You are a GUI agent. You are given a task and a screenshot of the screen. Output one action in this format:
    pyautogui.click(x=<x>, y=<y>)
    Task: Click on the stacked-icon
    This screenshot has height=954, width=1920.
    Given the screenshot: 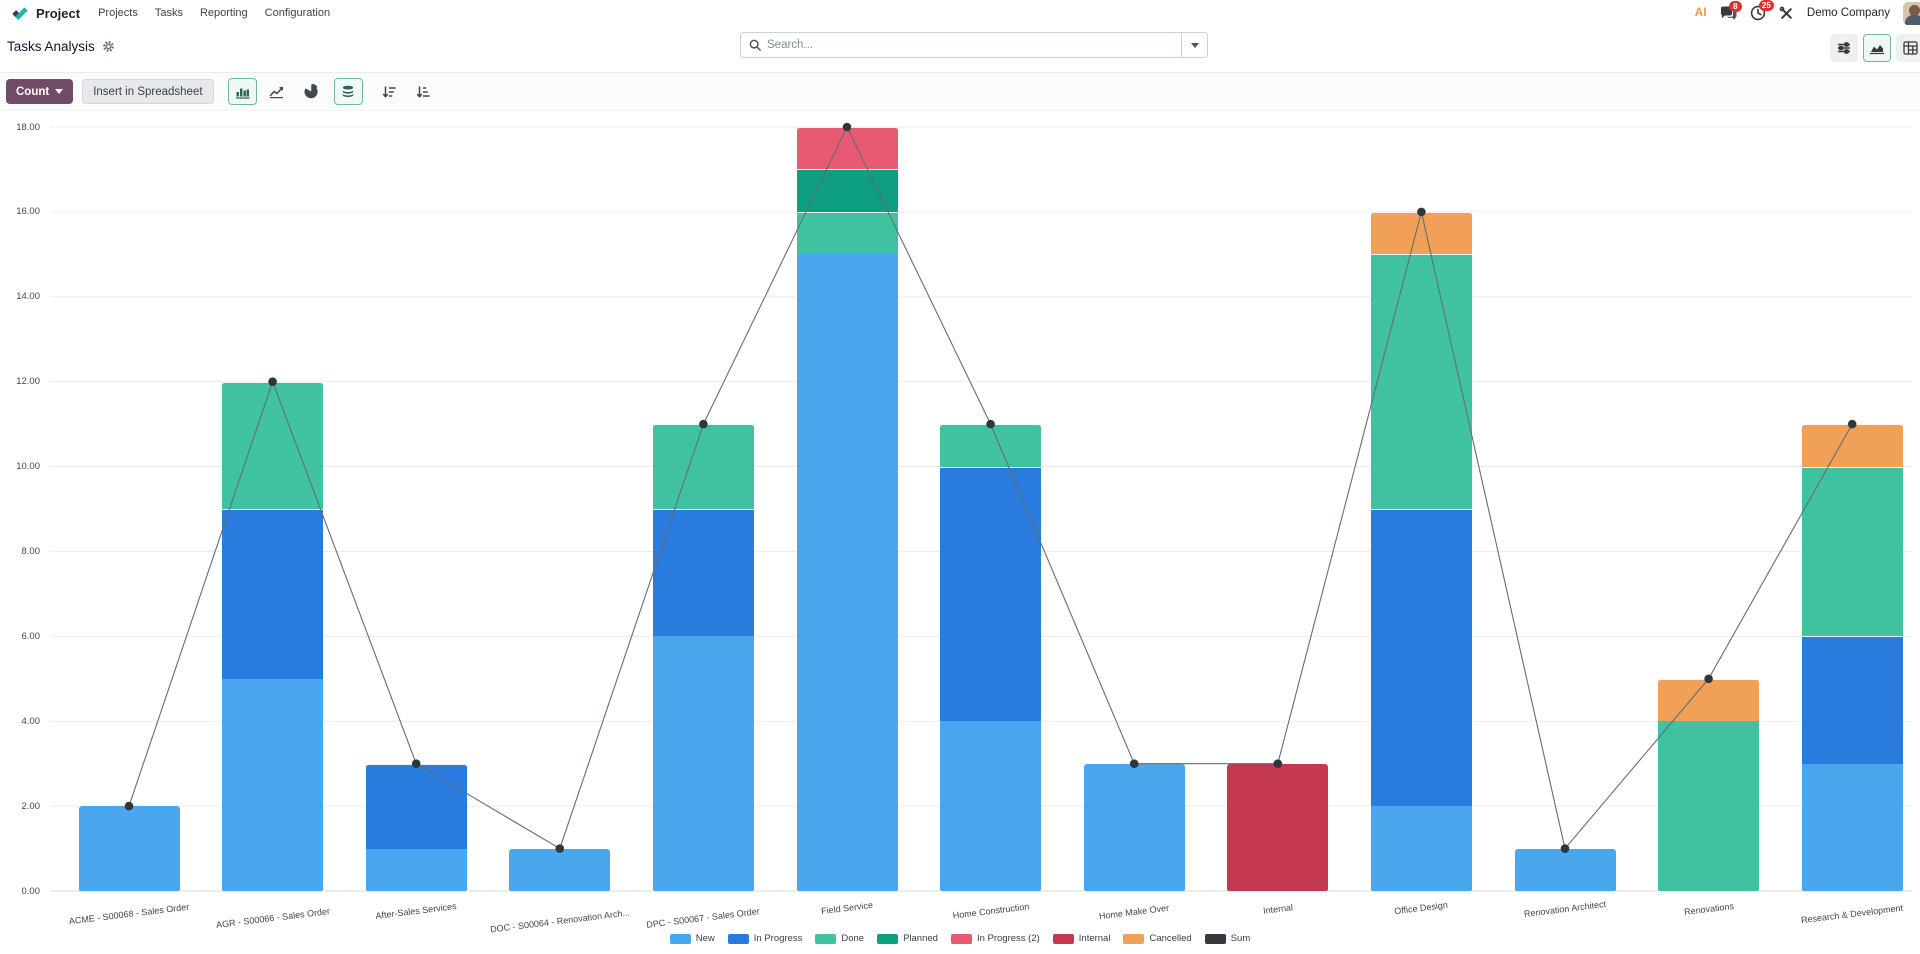 What is the action you would take?
    pyautogui.click(x=348, y=91)
    